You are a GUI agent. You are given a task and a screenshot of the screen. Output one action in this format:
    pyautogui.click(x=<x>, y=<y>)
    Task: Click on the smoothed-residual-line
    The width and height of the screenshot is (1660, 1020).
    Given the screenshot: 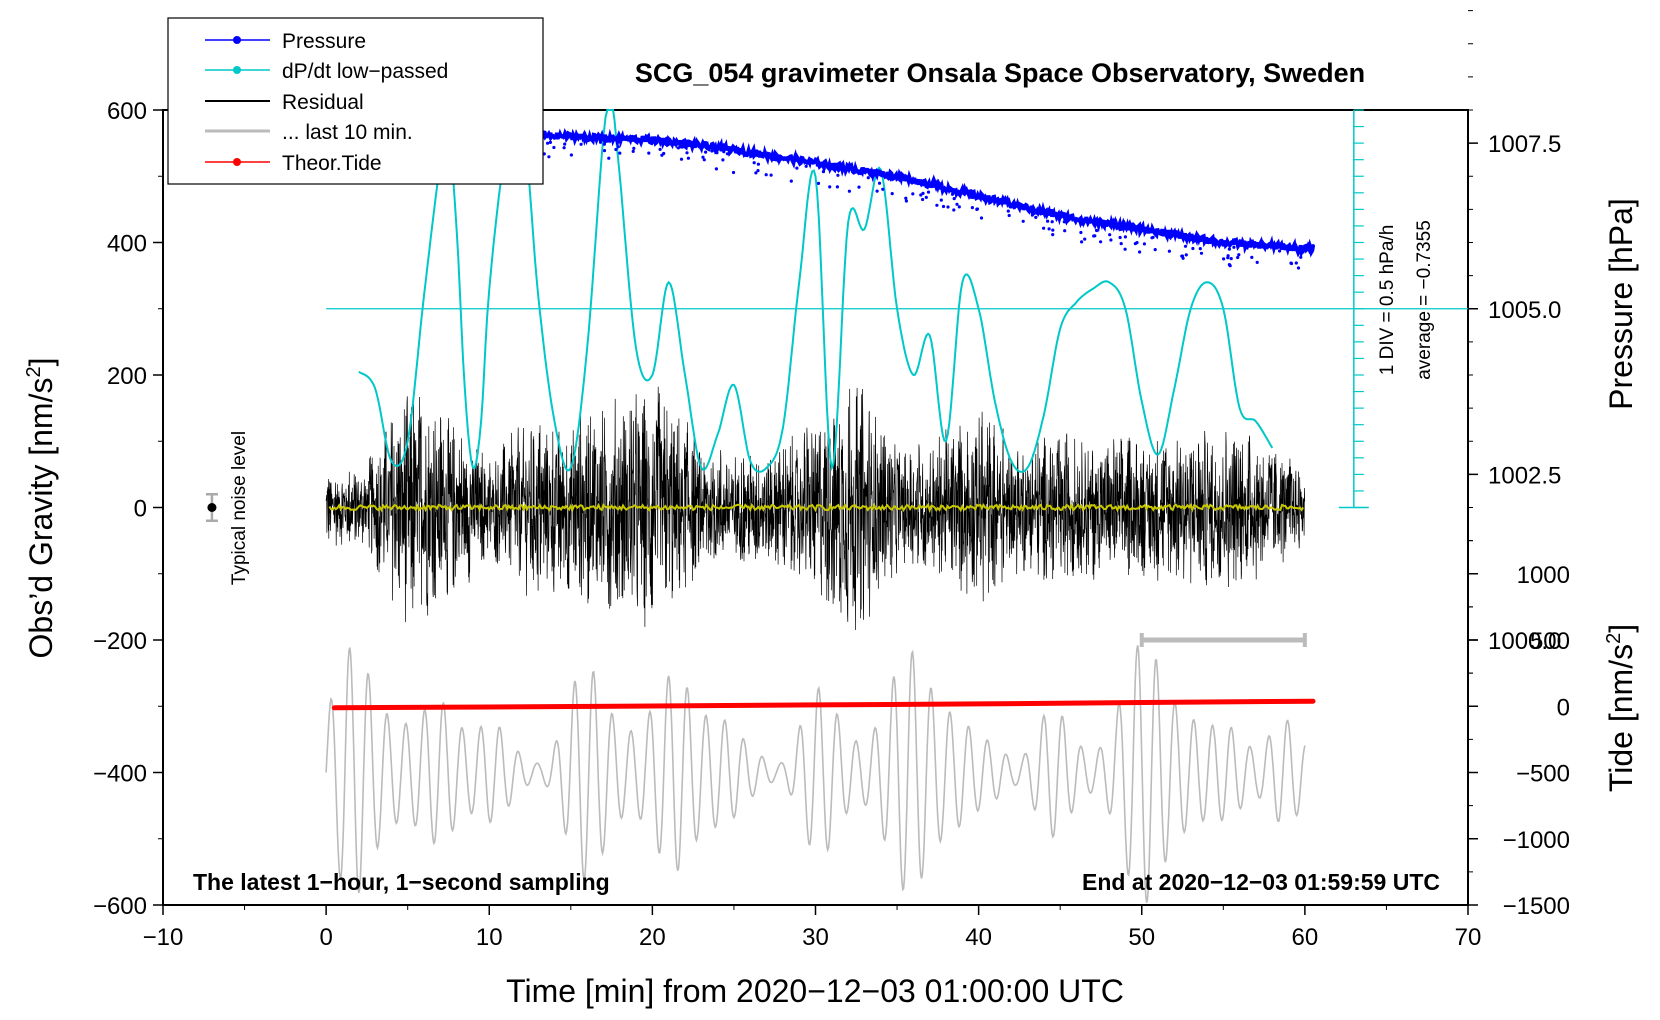 What is the action you would take?
    pyautogui.click(x=816, y=508)
    